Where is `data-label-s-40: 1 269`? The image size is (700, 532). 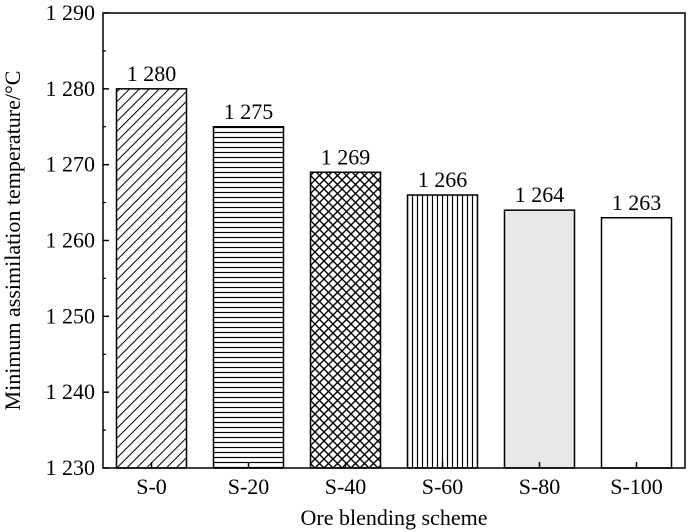
data-label-s-40: 1 269 is located at coordinates (346, 156).